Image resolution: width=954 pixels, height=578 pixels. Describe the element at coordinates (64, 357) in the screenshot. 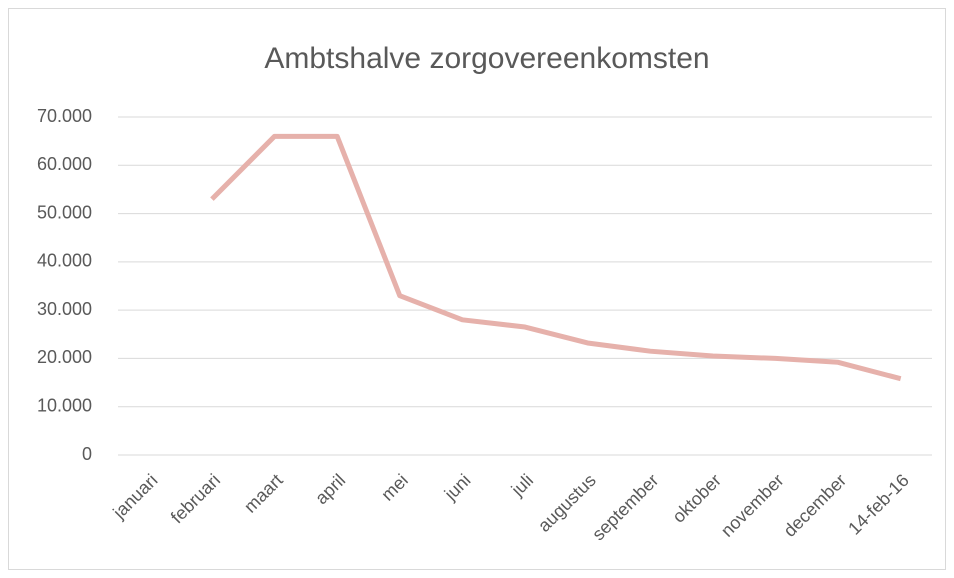

I see `y-tick-label: 20.000` at that location.